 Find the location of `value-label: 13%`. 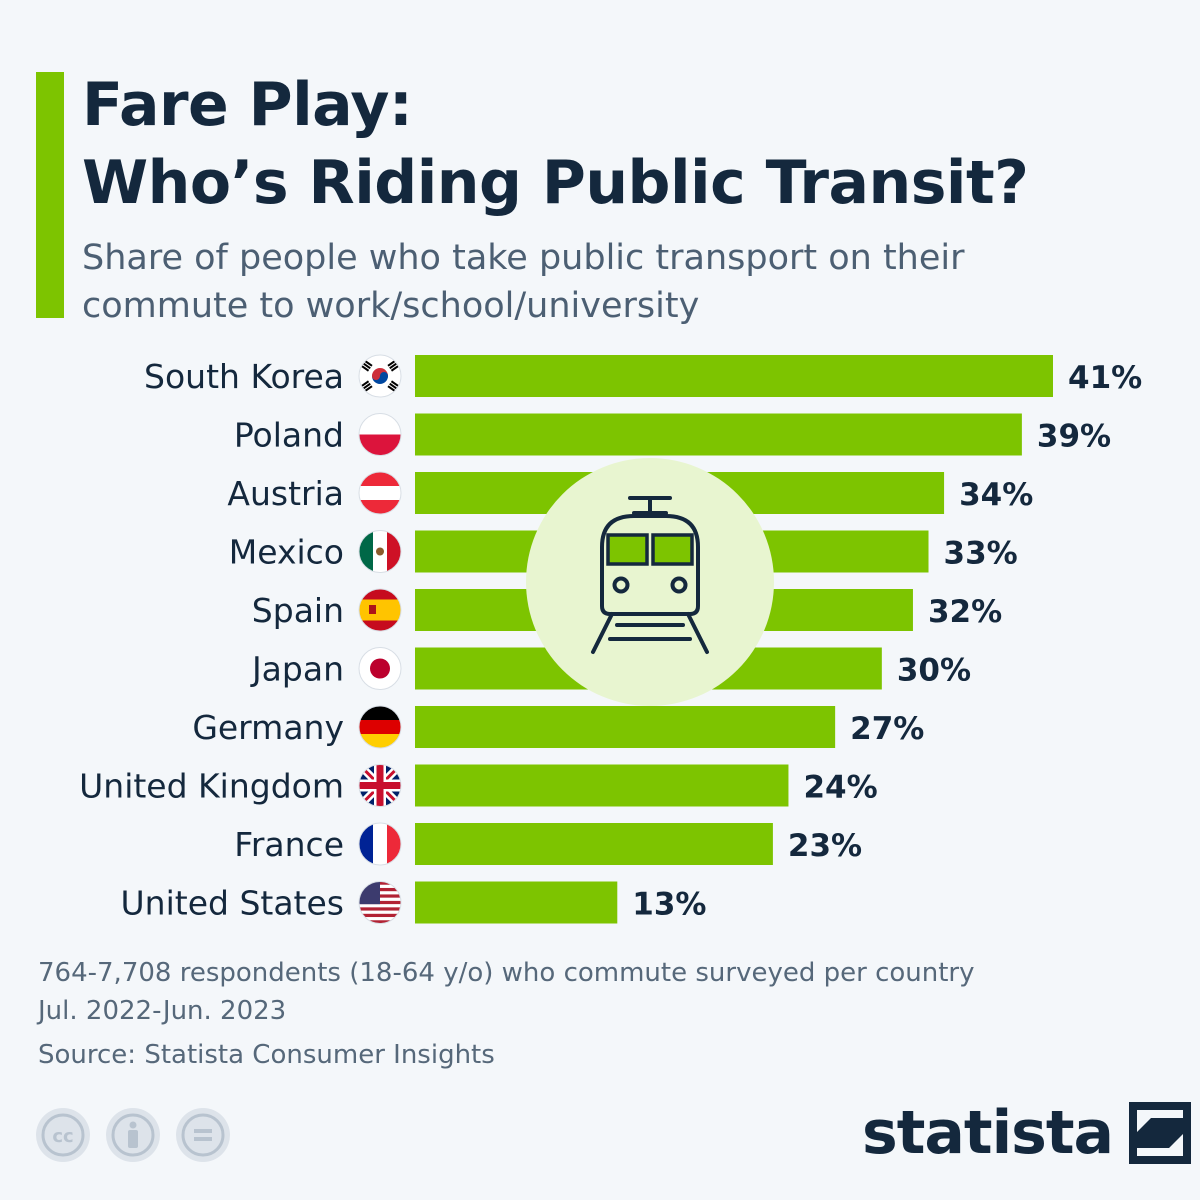

value-label: 13% is located at coordinates (669, 905).